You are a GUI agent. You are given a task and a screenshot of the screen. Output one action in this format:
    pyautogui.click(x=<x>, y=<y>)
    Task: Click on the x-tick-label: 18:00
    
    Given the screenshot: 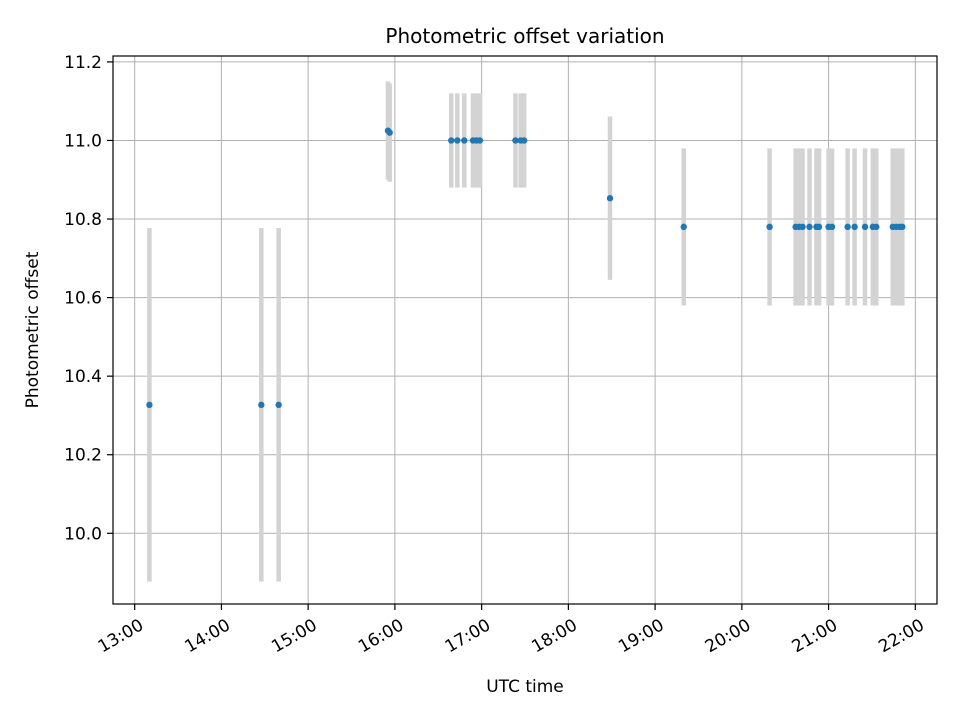 What is the action you would take?
    pyautogui.click(x=554, y=636)
    